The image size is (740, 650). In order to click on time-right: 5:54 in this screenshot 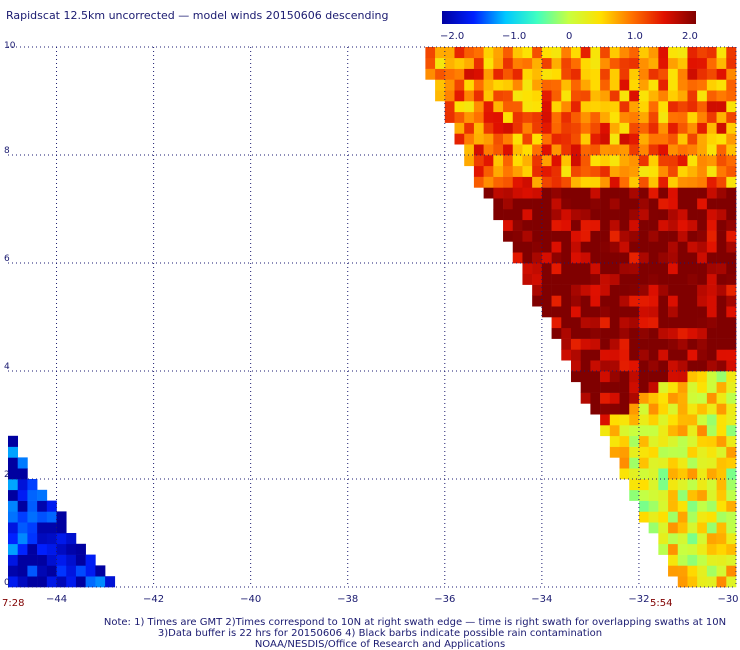, I will do `click(661, 603)`.